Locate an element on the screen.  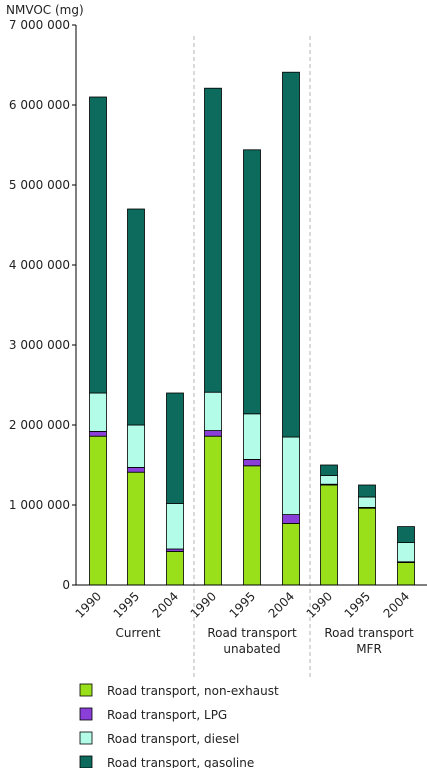
y-tick-label: 5 000 000 is located at coordinates (39, 185).